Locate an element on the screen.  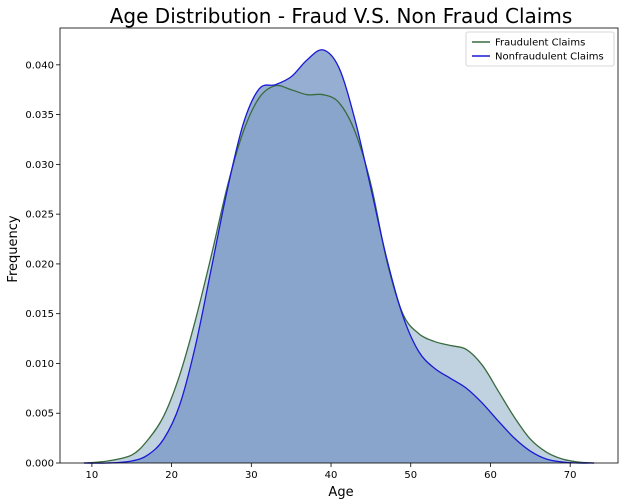
x-axis-ticks: 10 20 30 40 50 60 70 is located at coordinates (331, 472).